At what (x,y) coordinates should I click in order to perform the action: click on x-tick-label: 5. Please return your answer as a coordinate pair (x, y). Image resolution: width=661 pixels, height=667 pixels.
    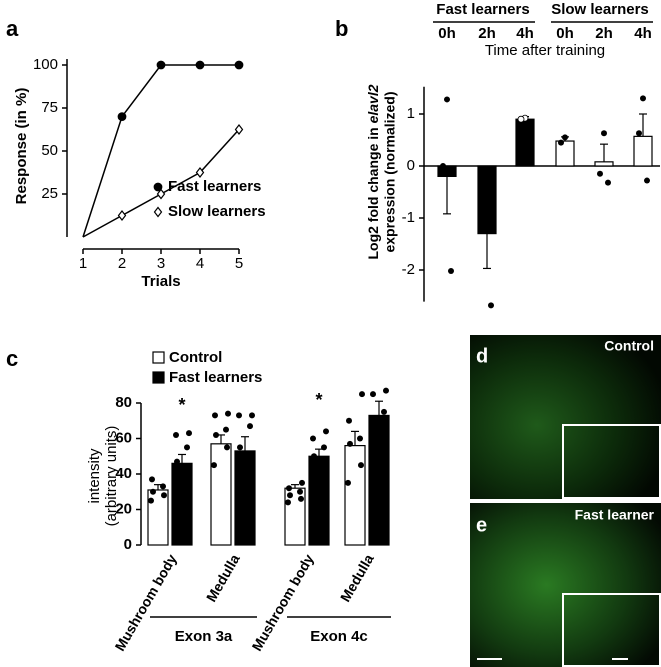
    Looking at the image, I should click on (239, 263).